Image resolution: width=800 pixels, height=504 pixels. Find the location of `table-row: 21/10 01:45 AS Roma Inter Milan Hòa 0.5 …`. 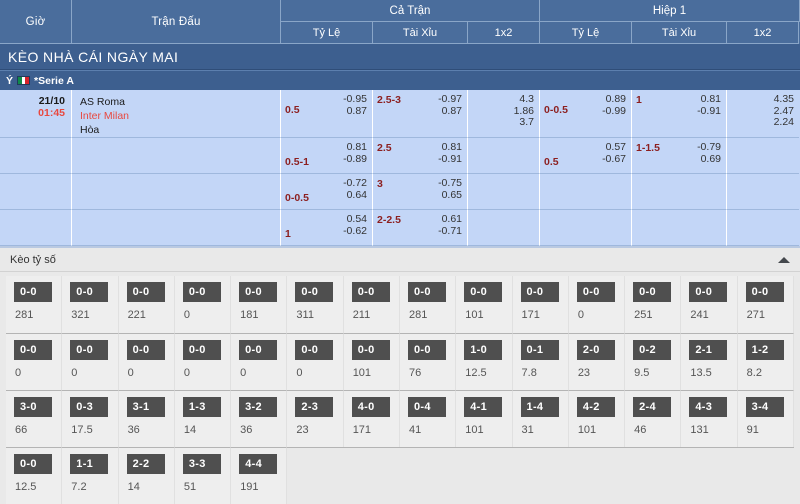

table-row: 21/10 01:45 AS Roma Inter Milan Hòa 0.5 … is located at coordinates (400, 114).